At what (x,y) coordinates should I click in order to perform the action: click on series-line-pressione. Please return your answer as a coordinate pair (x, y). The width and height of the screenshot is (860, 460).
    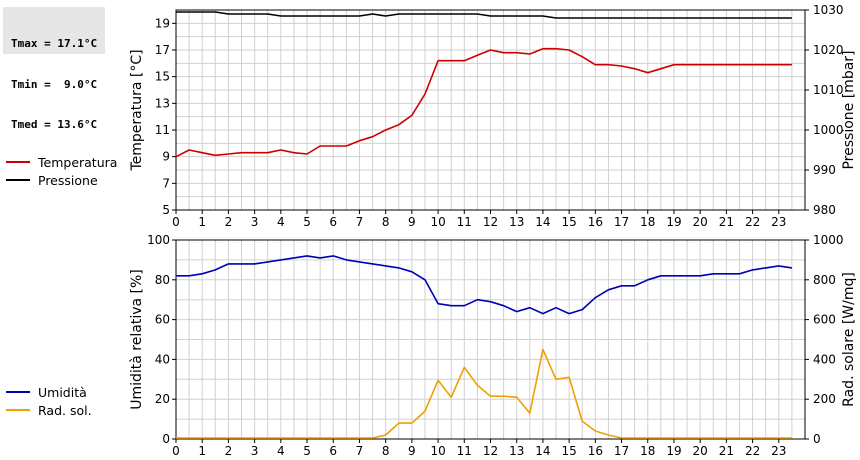
    Looking at the image, I should click on (484, 15).